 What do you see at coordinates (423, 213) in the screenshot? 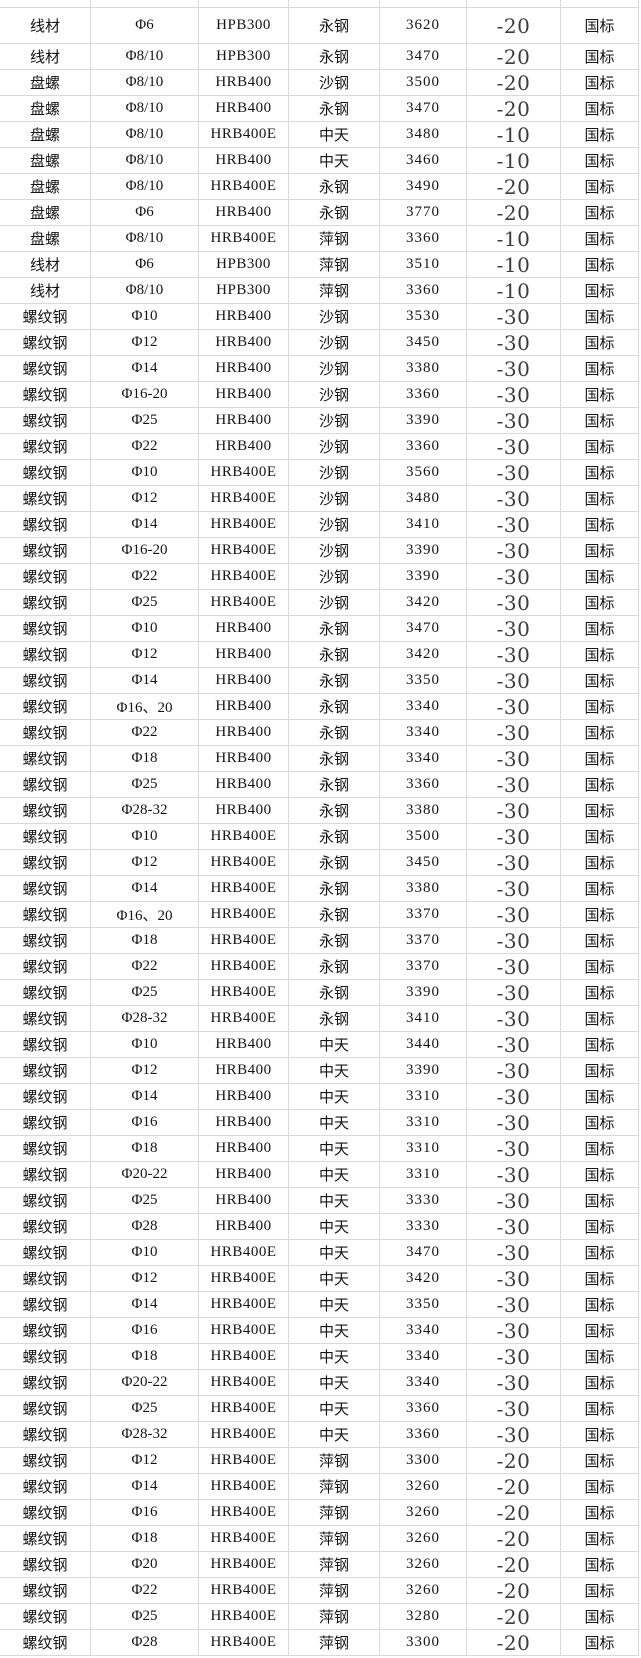
I see `cell-price: 3770` at bounding box center [423, 213].